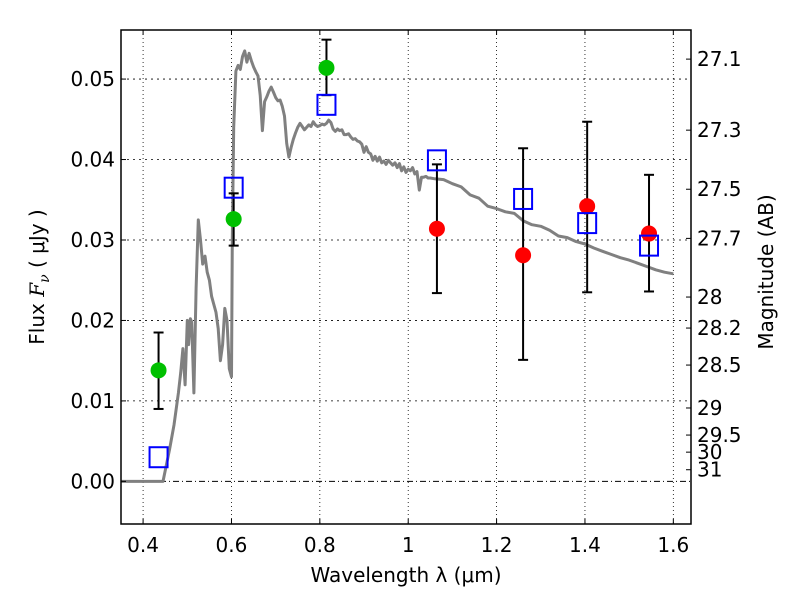 The height and width of the screenshot is (600, 800). Describe the element at coordinates (709, 408) in the screenshot. I see `y2-tick-label: 29` at that location.